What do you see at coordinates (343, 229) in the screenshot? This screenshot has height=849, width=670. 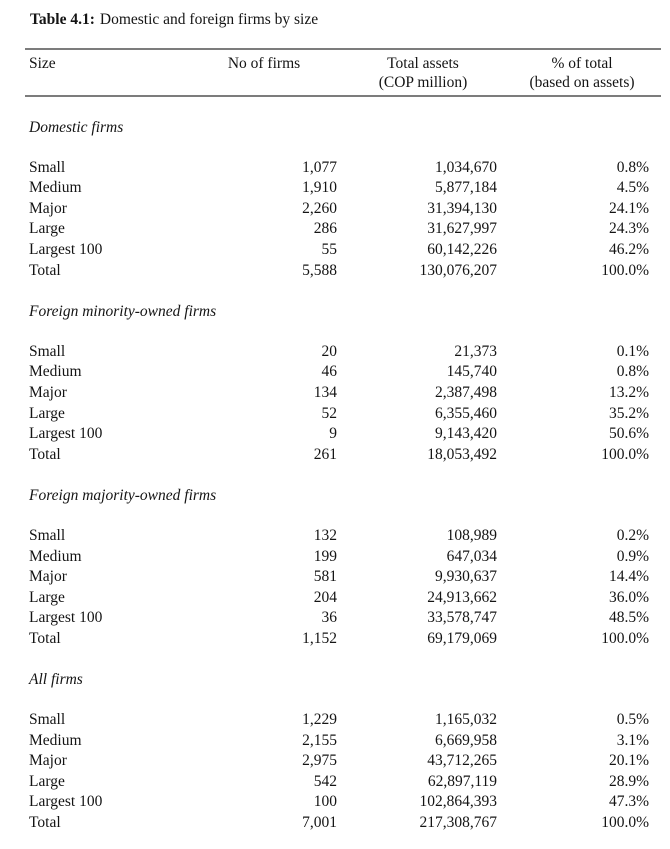 I see `table-row: Large 286 31,627,997 24.3%` at bounding box center [343, 229].